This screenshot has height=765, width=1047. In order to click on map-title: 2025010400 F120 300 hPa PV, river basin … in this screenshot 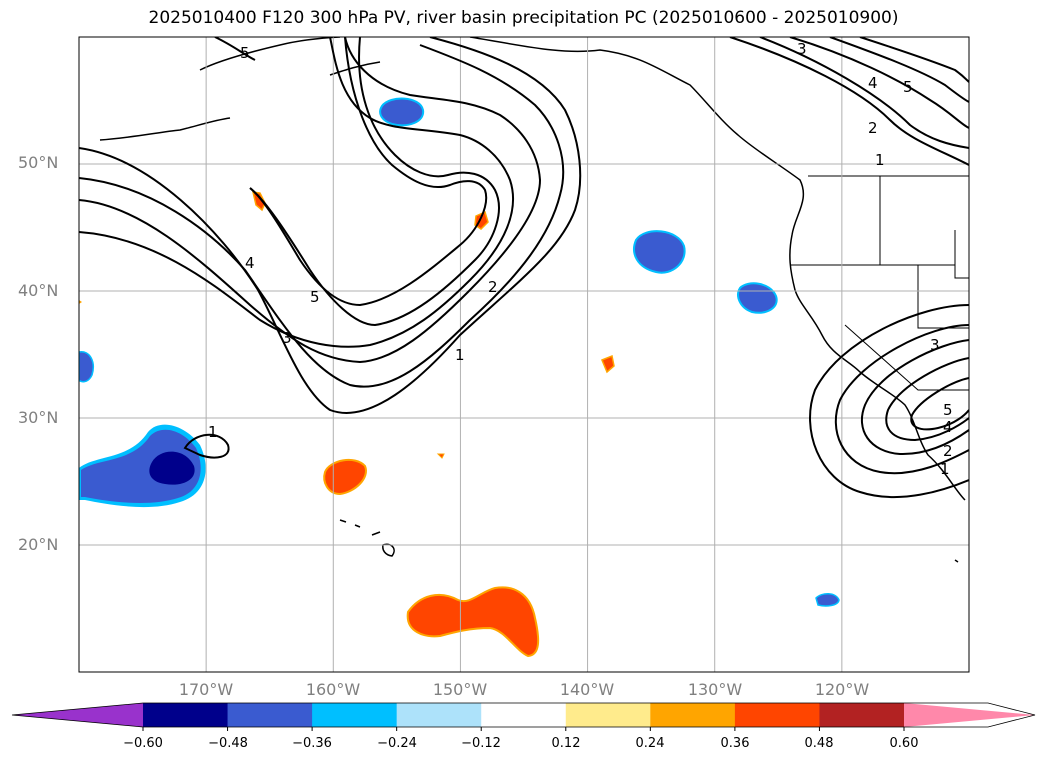, I will do `click(523, 18)`.